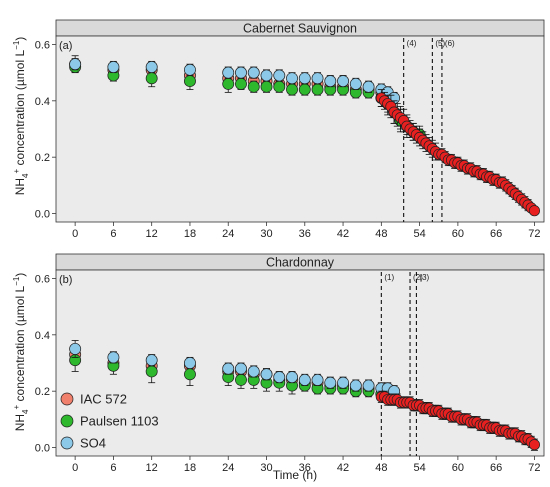 The width and height of the screenshot is (550, 487). What do you see at coordinates (424, 277) in the screenshot?
I see `event-label: (3)` at bounding box center [424, 277].